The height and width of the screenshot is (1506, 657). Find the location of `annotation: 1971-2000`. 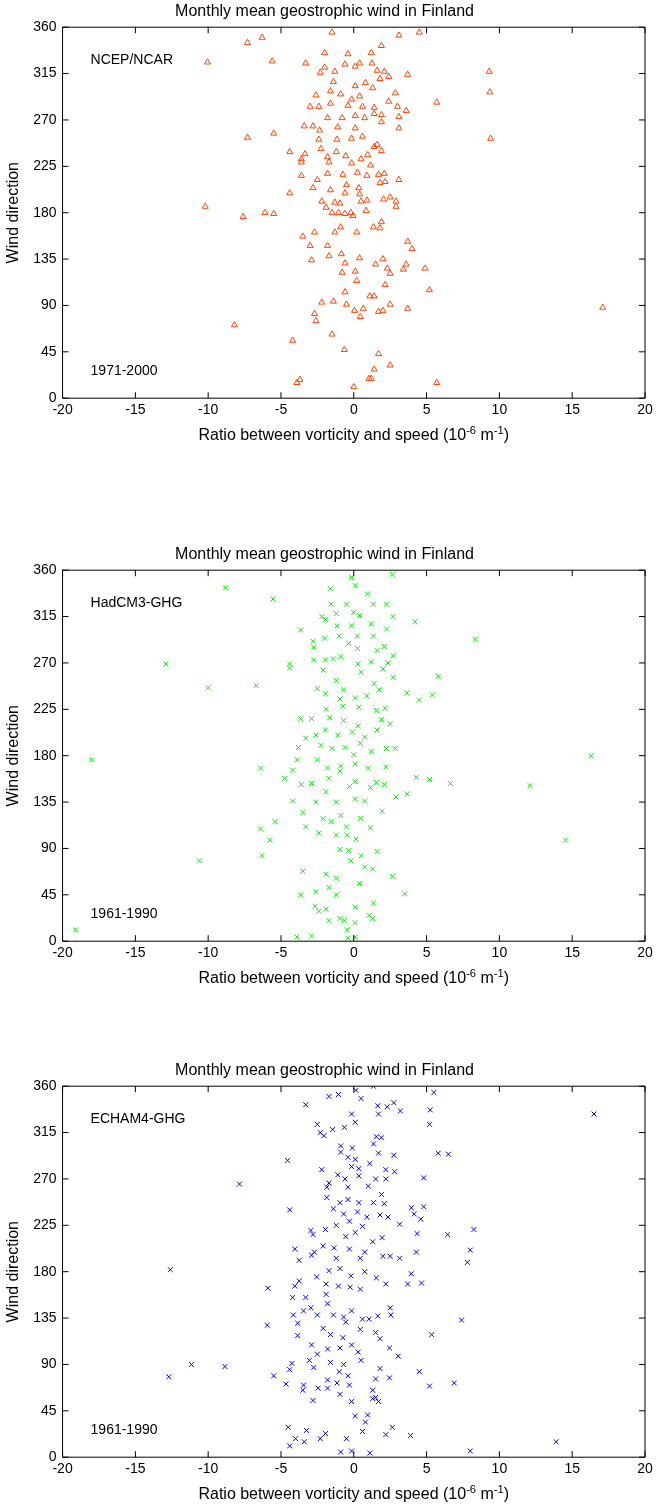

annotation: 1971-2000 is located at coordinates (124, 370).